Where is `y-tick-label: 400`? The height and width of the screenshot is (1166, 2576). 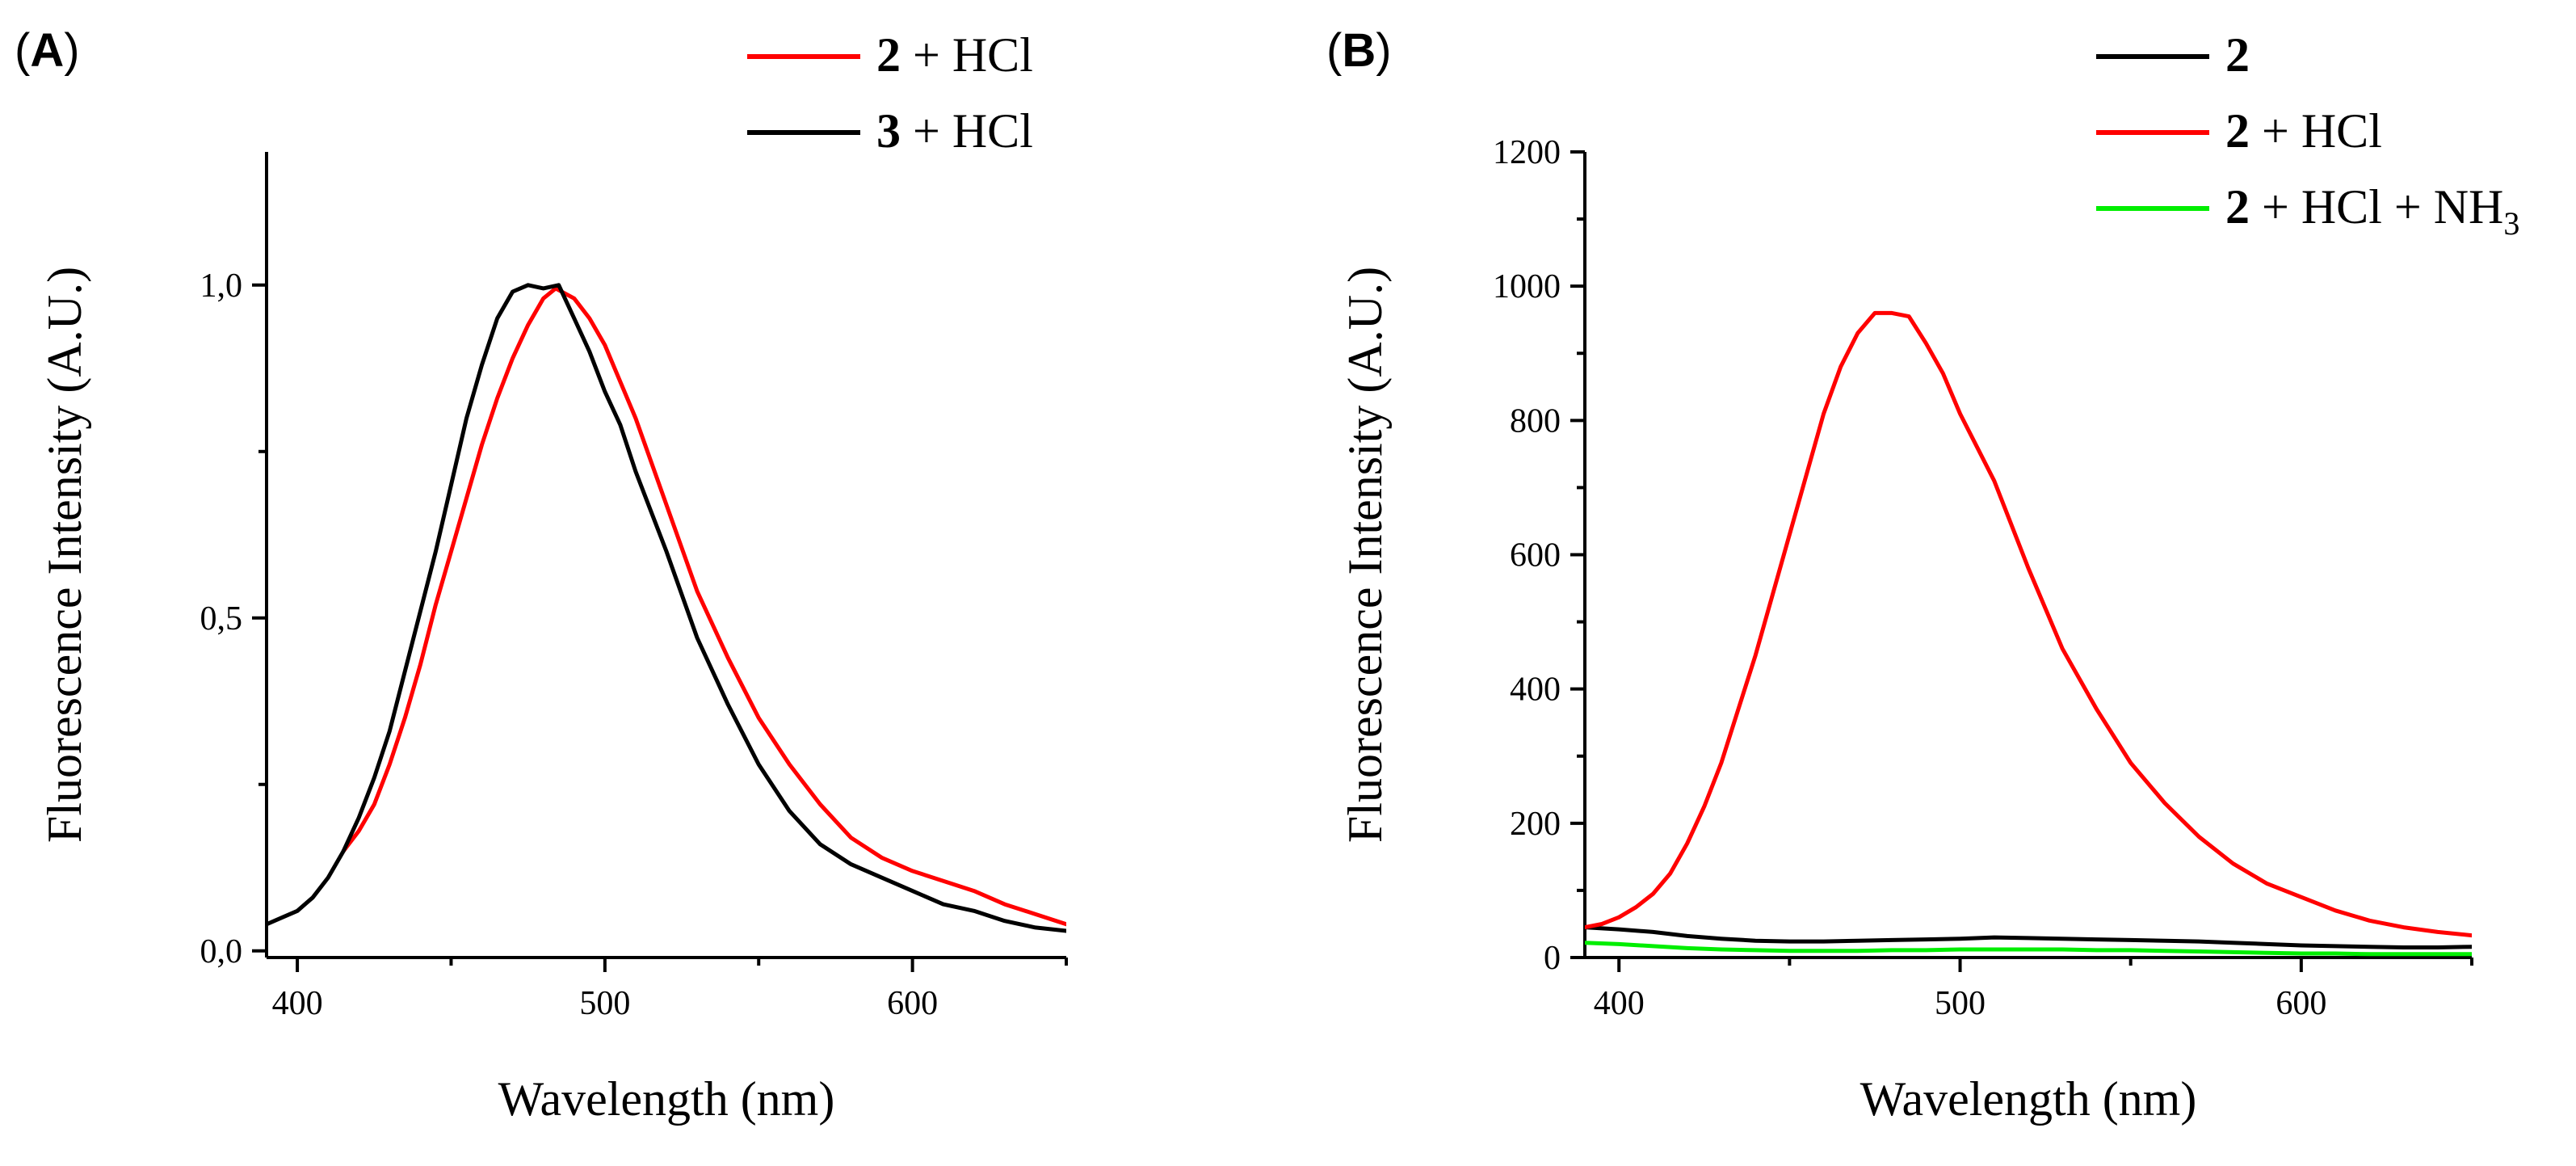
y-tick-label: 400 is located at coordinates (1536, 690).